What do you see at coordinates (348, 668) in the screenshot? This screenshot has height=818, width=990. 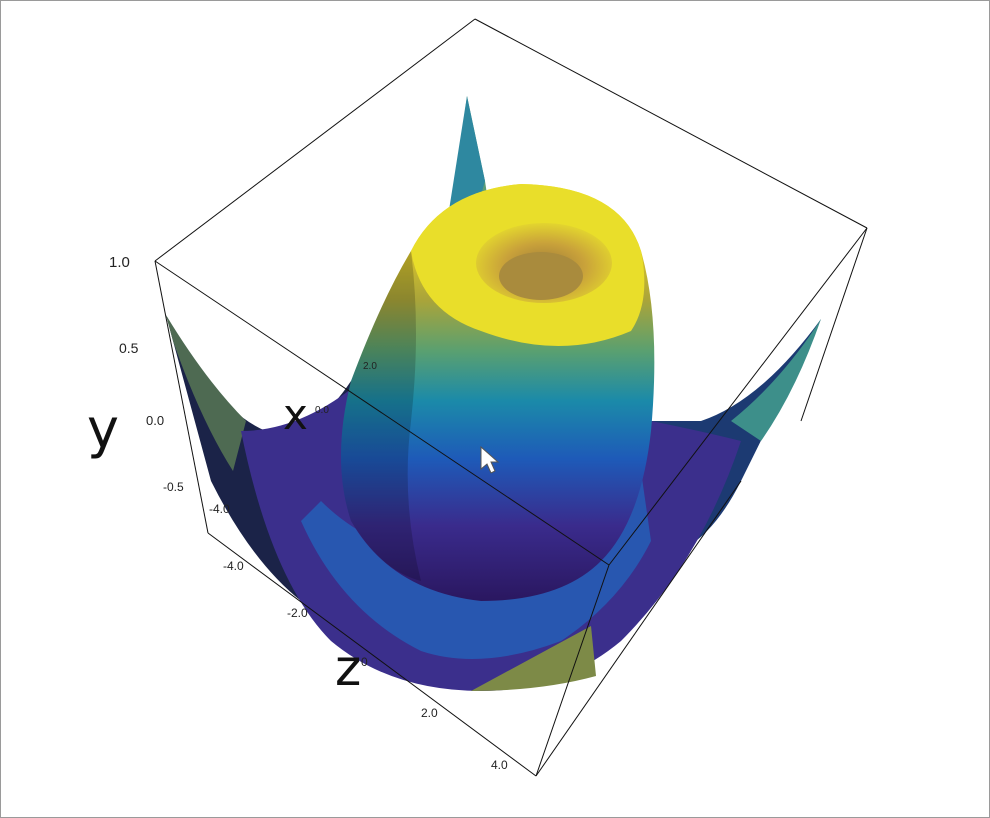 I see `axis-label-z: z` at bounding box center [348, 668].